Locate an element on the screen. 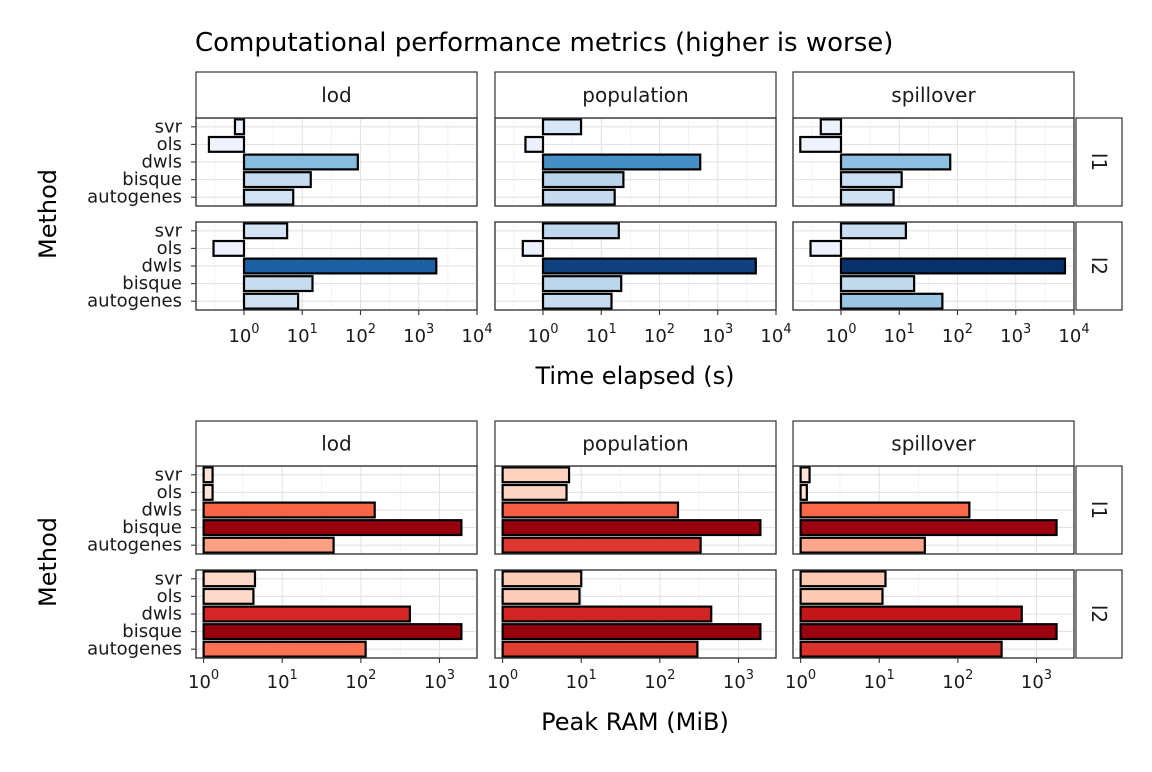  x-axis-title: Peak RAM (MiB) is located at coordinates (635, 722).